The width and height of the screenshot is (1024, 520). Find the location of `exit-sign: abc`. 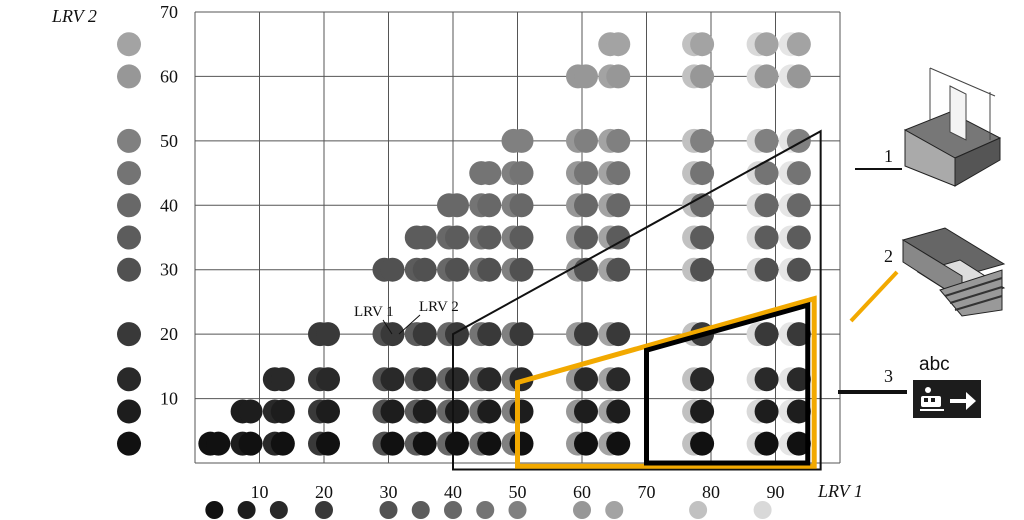

exit-sign: abc is located at coordinates (947, 386).